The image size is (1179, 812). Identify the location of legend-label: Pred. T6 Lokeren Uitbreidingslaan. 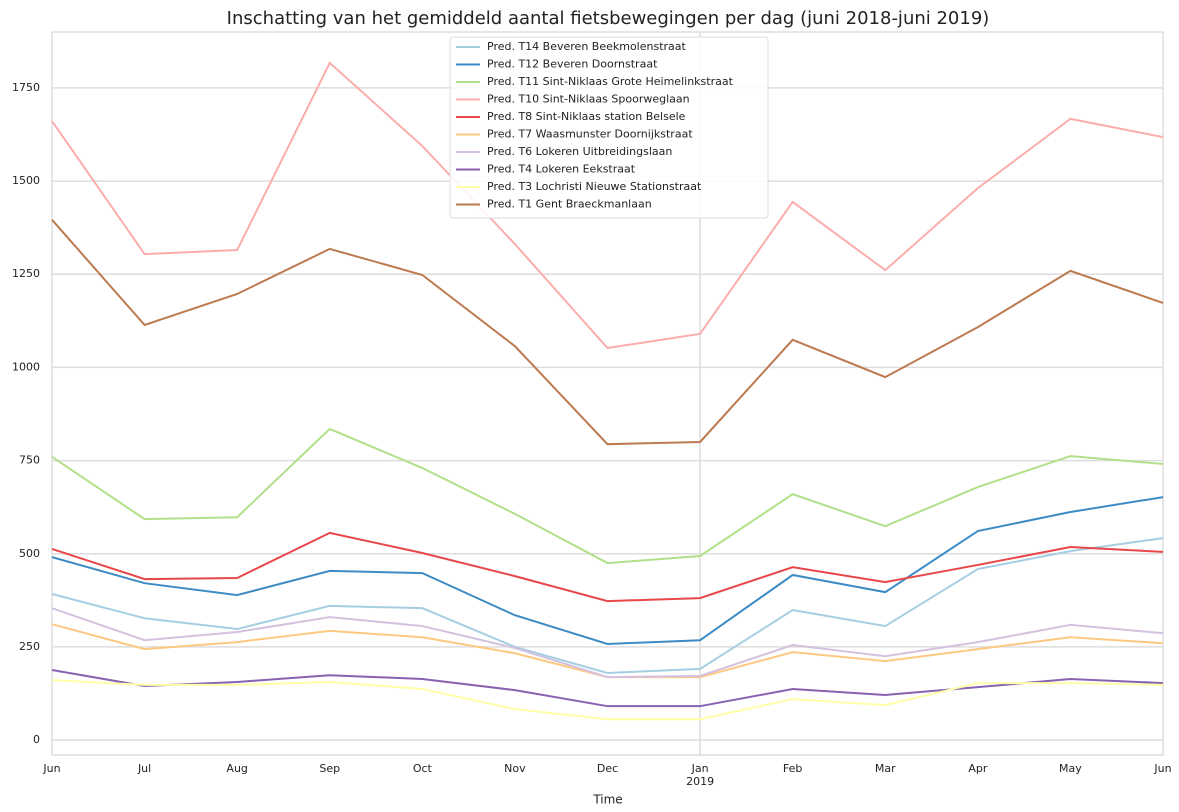
(579, 151).